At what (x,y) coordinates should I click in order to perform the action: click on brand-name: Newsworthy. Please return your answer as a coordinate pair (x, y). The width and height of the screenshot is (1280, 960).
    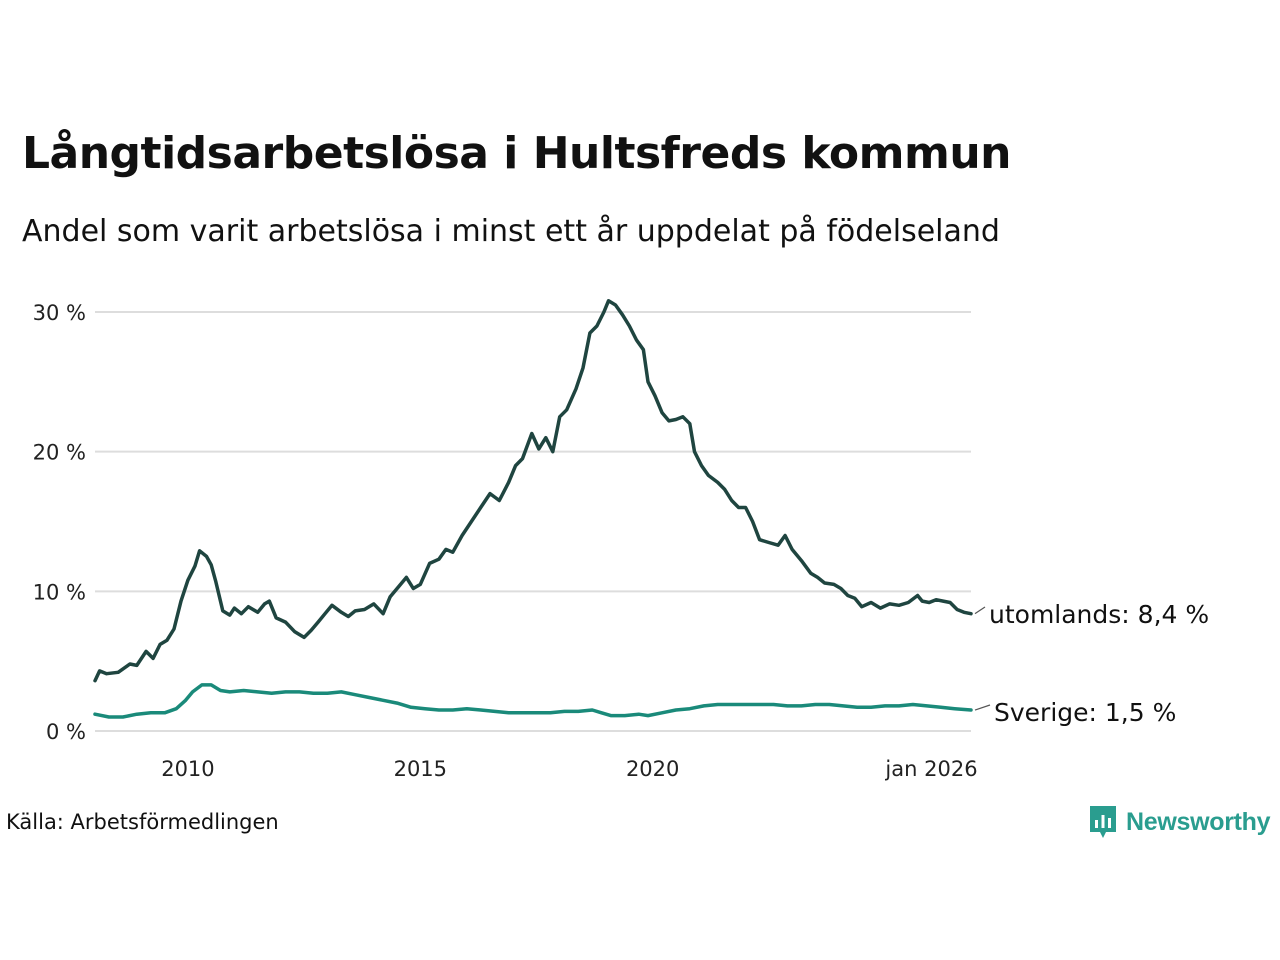
    Looking at the image, I should click on (1198, 821).